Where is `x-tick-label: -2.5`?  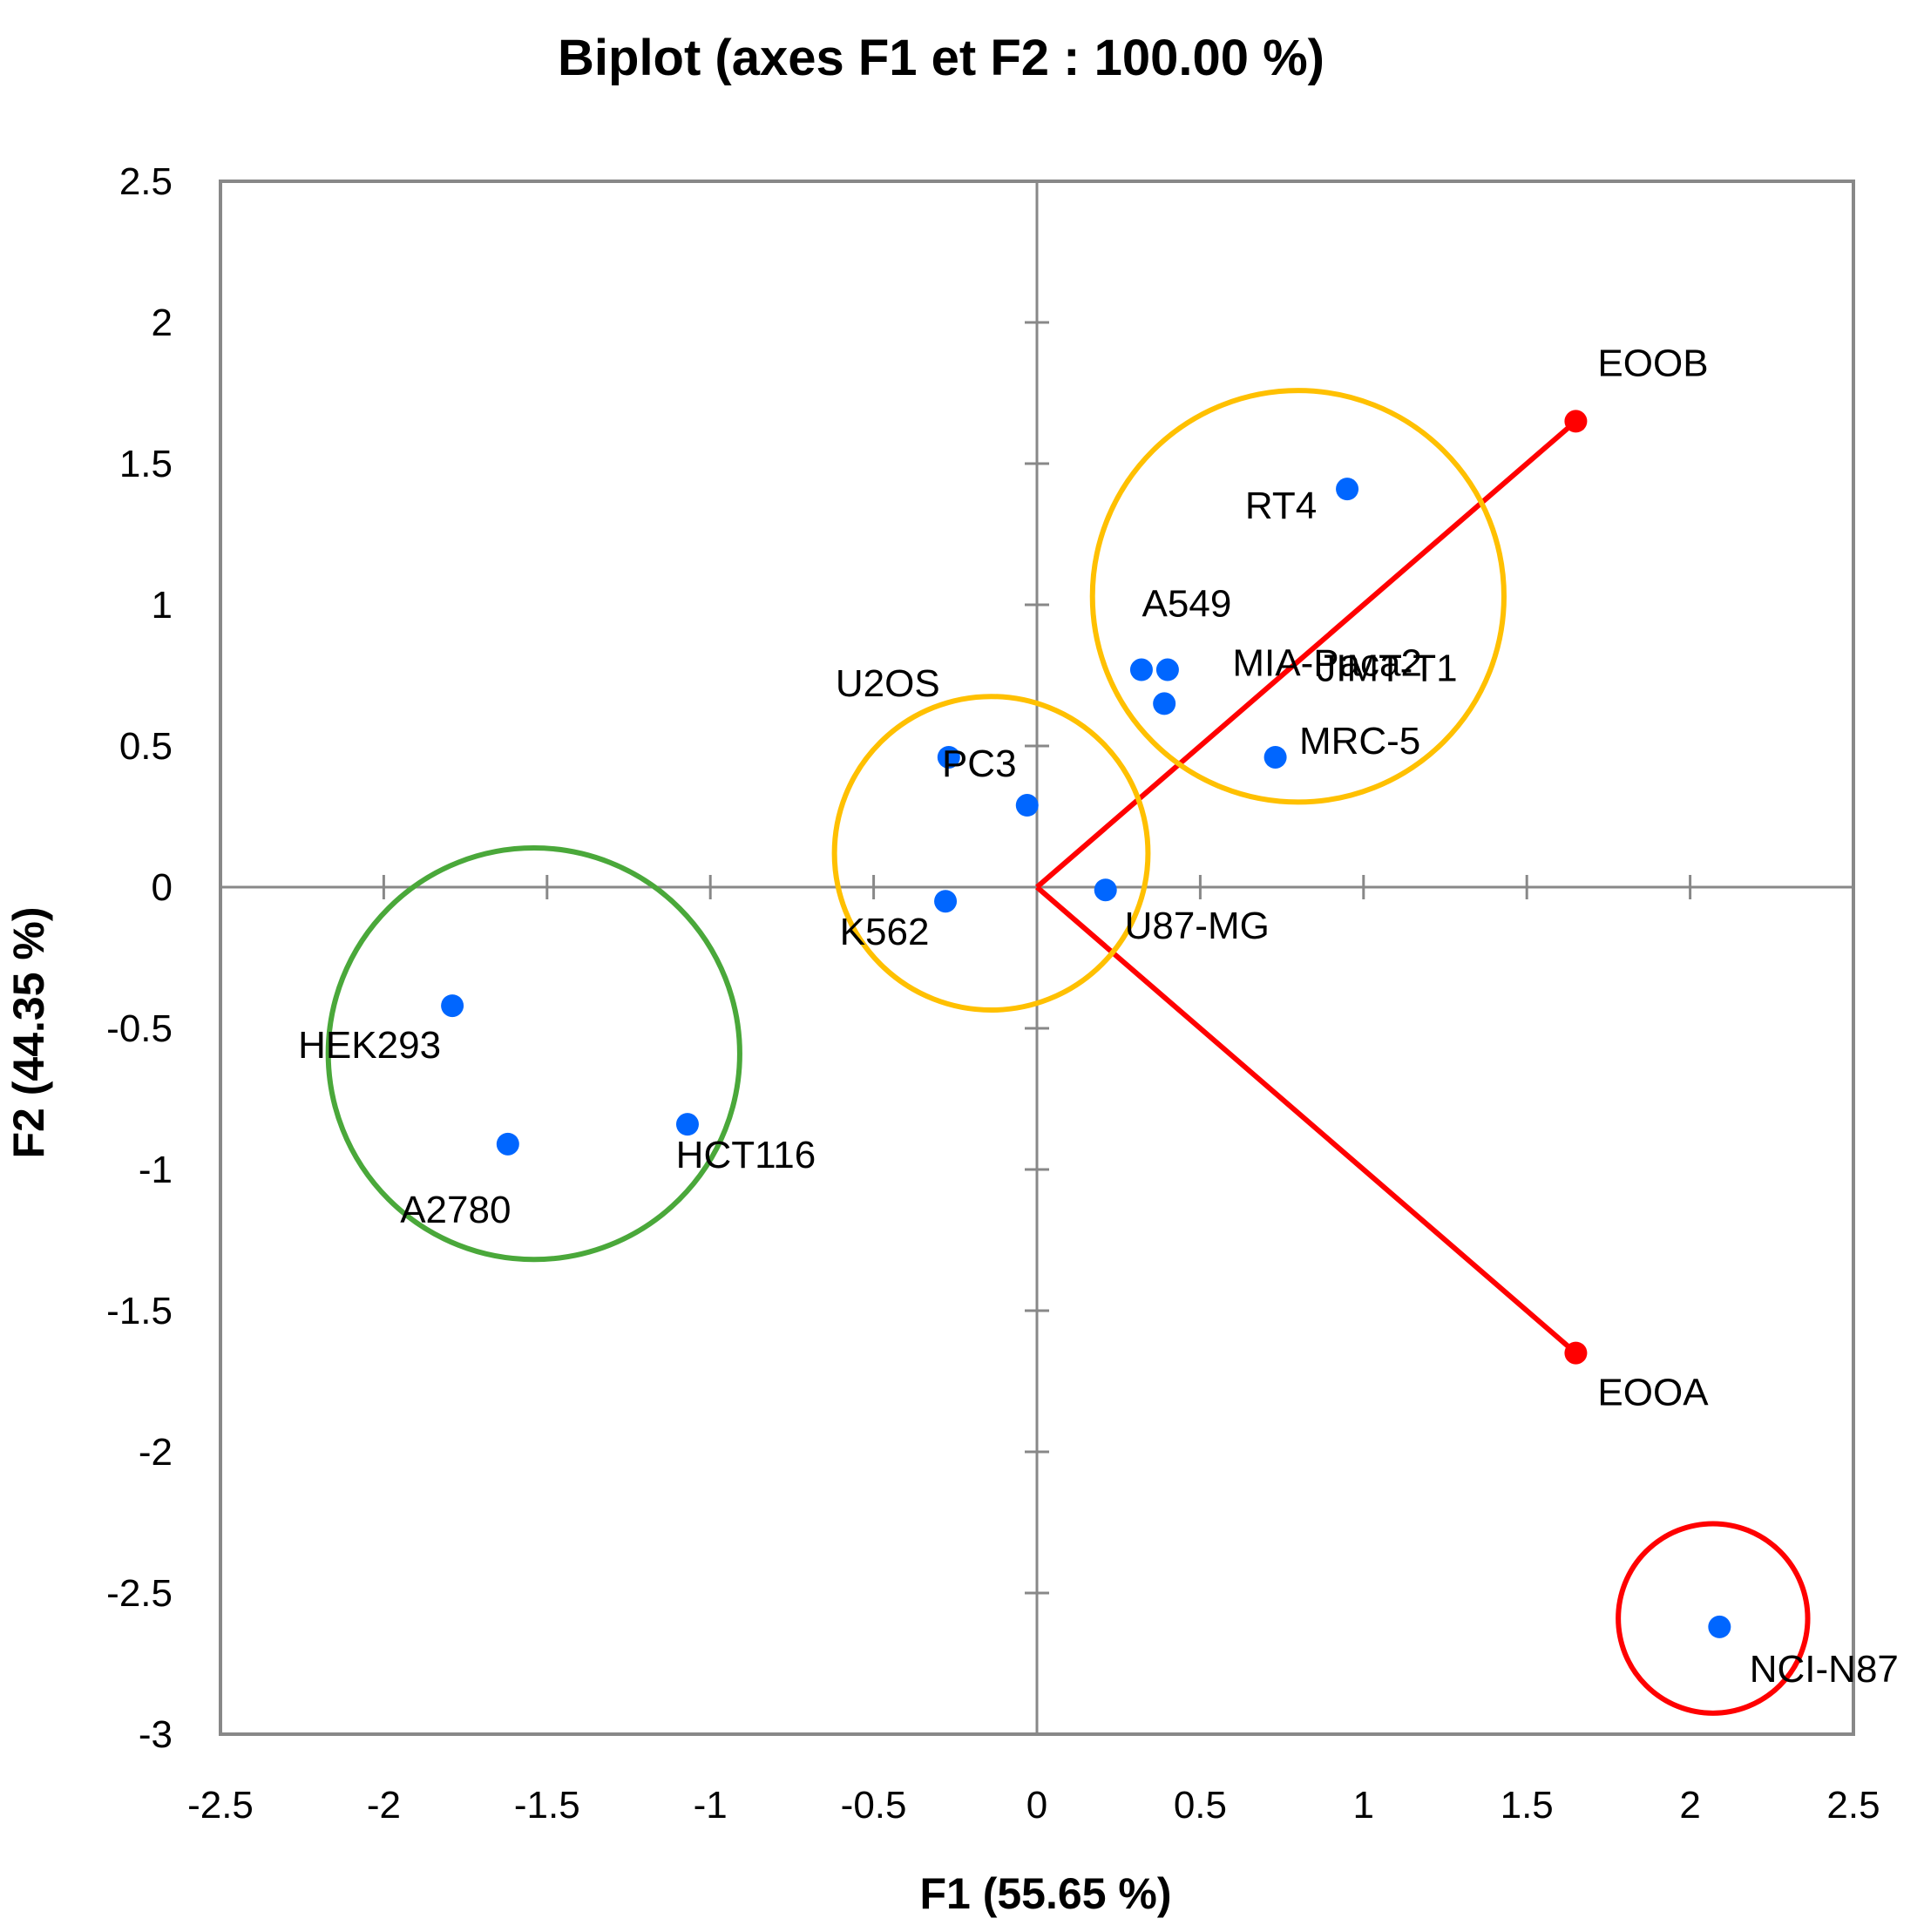
x-tick-label: -2.5 is located at coordinates (220, 1806).